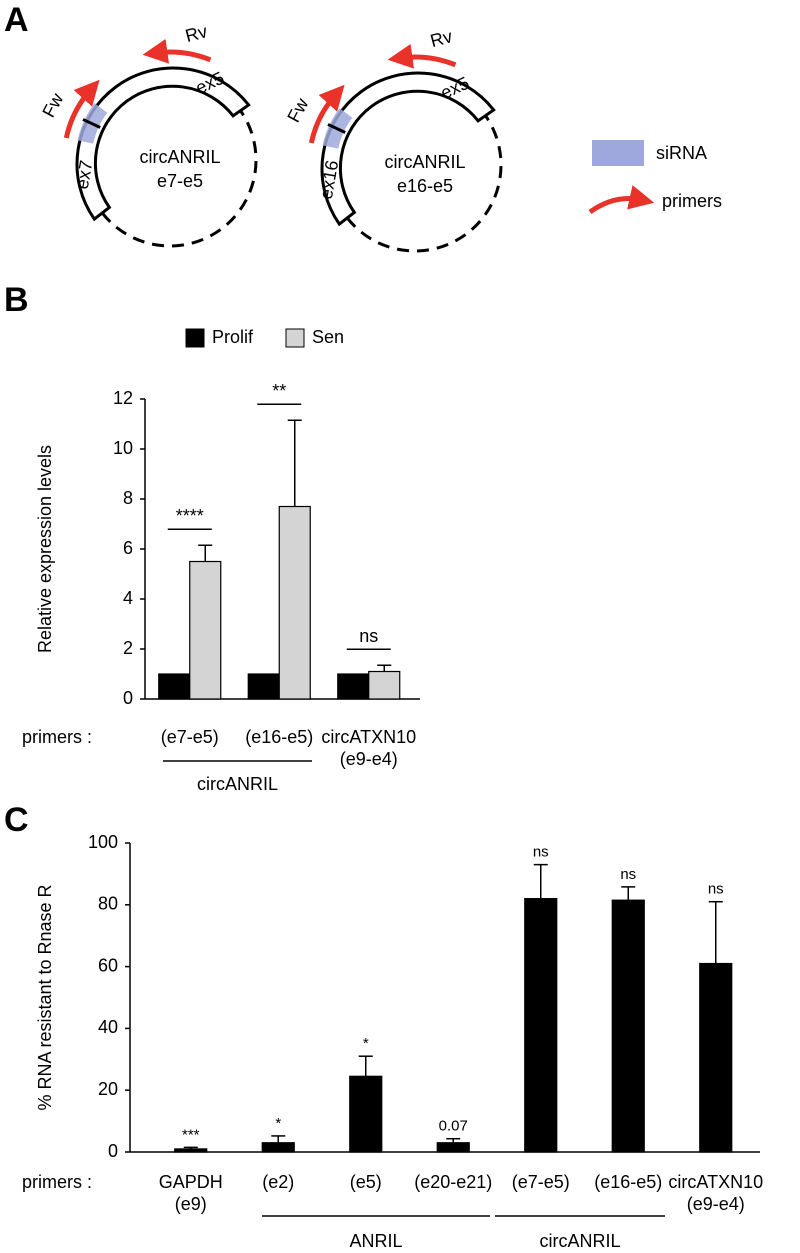 This screenshot has height=1253, width=800. I want to click on circrna-junction: e16-e5, so click(425, 186).